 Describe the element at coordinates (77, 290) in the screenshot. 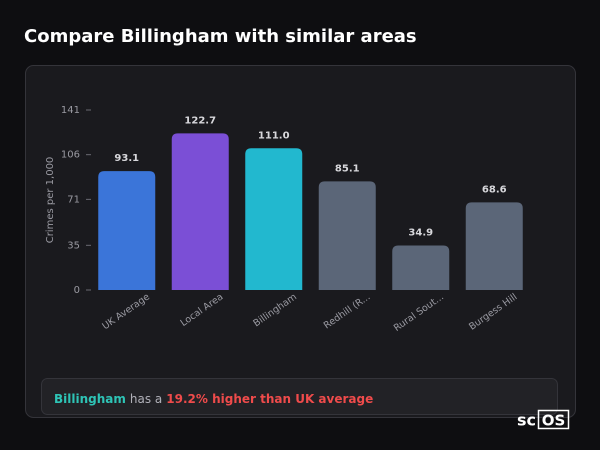

I see `y-tick-label: 0` at that location.